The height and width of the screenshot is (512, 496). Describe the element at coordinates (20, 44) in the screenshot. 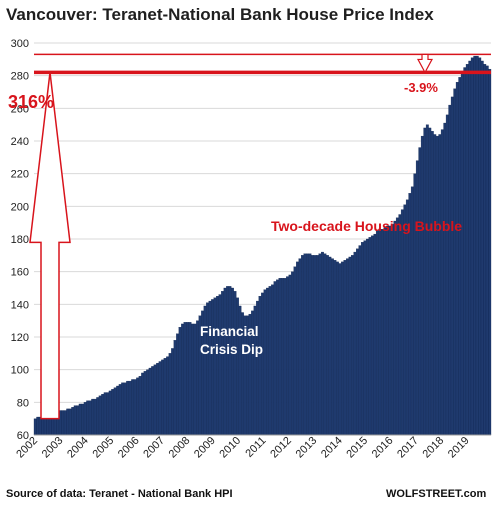

I see `y-tick-label: 300` at that location.